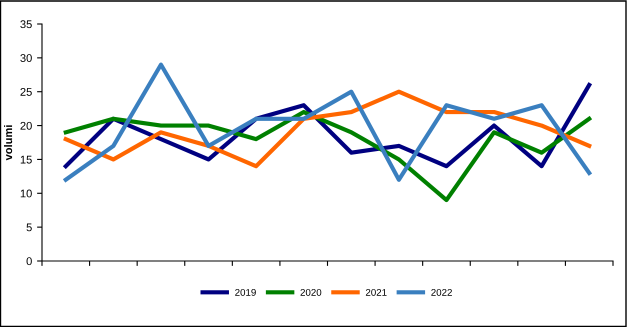 Image resolution: width=627 pixels, height=327 pixels. I want to click on y-tick-label: 35, so click(26, 24).